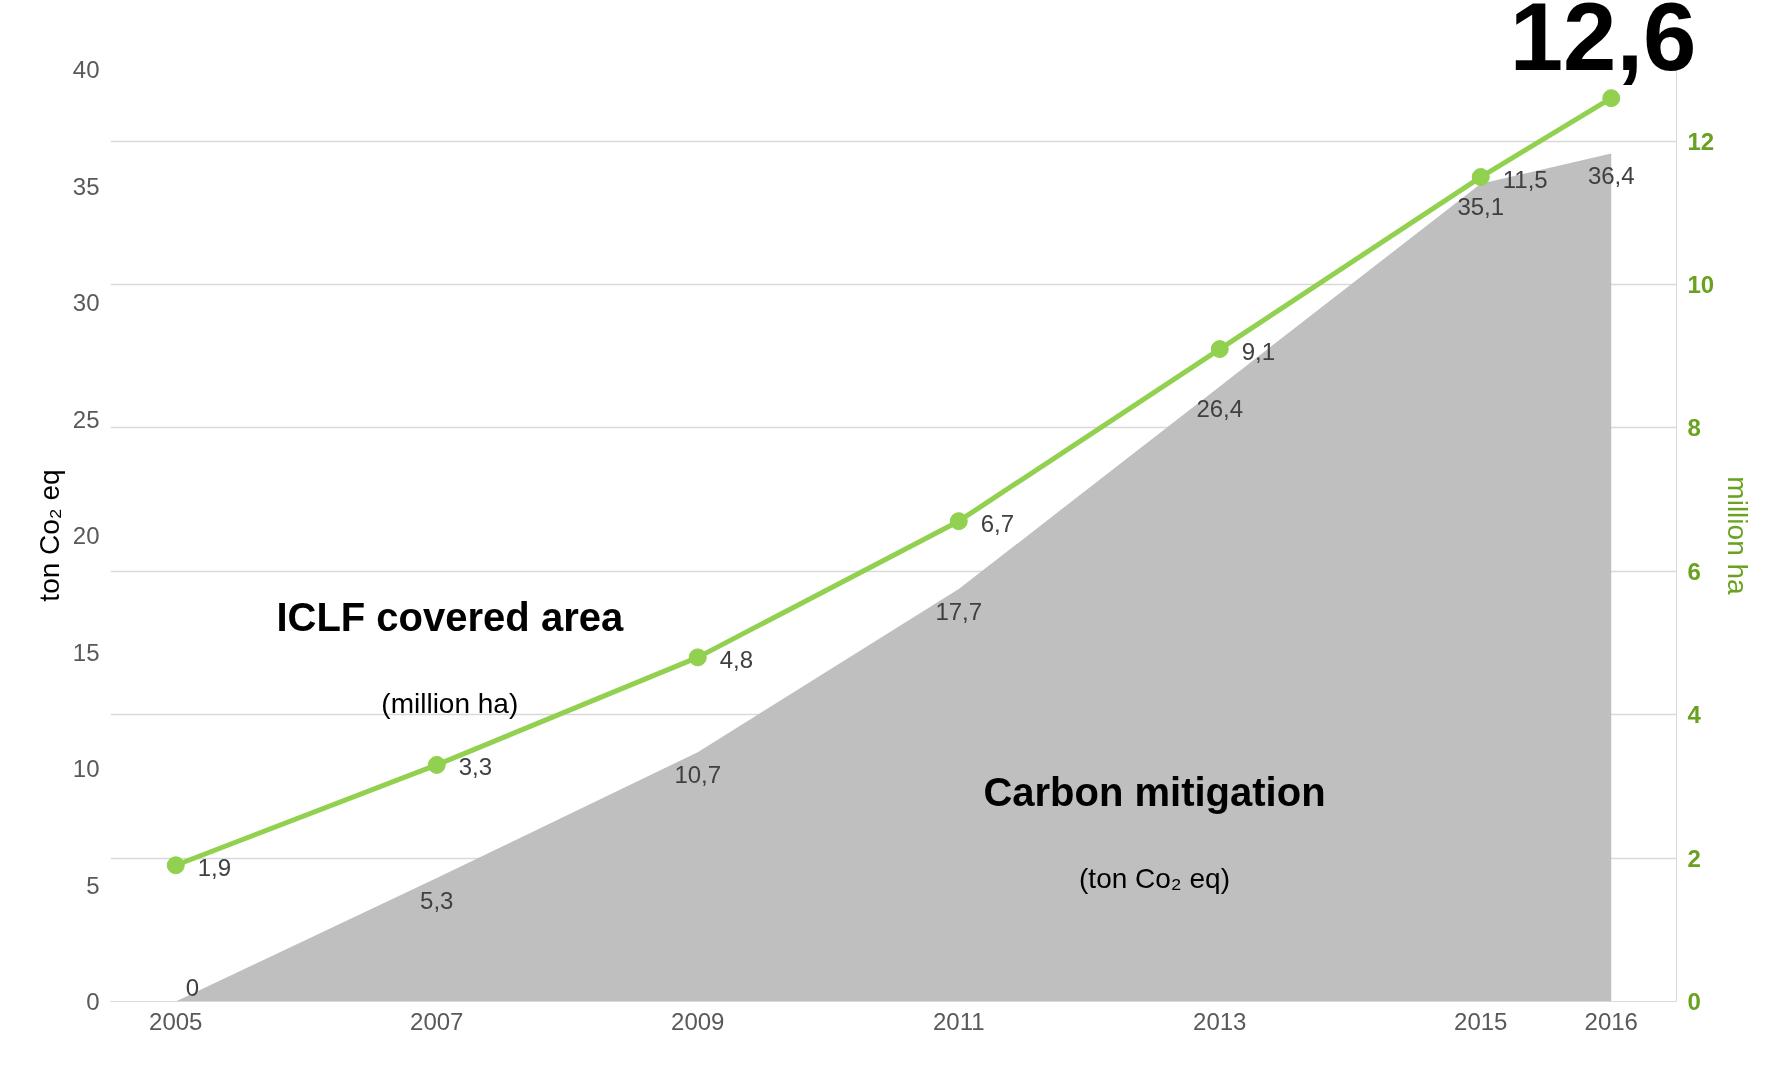  Describe the element at coordinates (93, 885) in the screenshot. I see `y-tick-label: 5` at that location.